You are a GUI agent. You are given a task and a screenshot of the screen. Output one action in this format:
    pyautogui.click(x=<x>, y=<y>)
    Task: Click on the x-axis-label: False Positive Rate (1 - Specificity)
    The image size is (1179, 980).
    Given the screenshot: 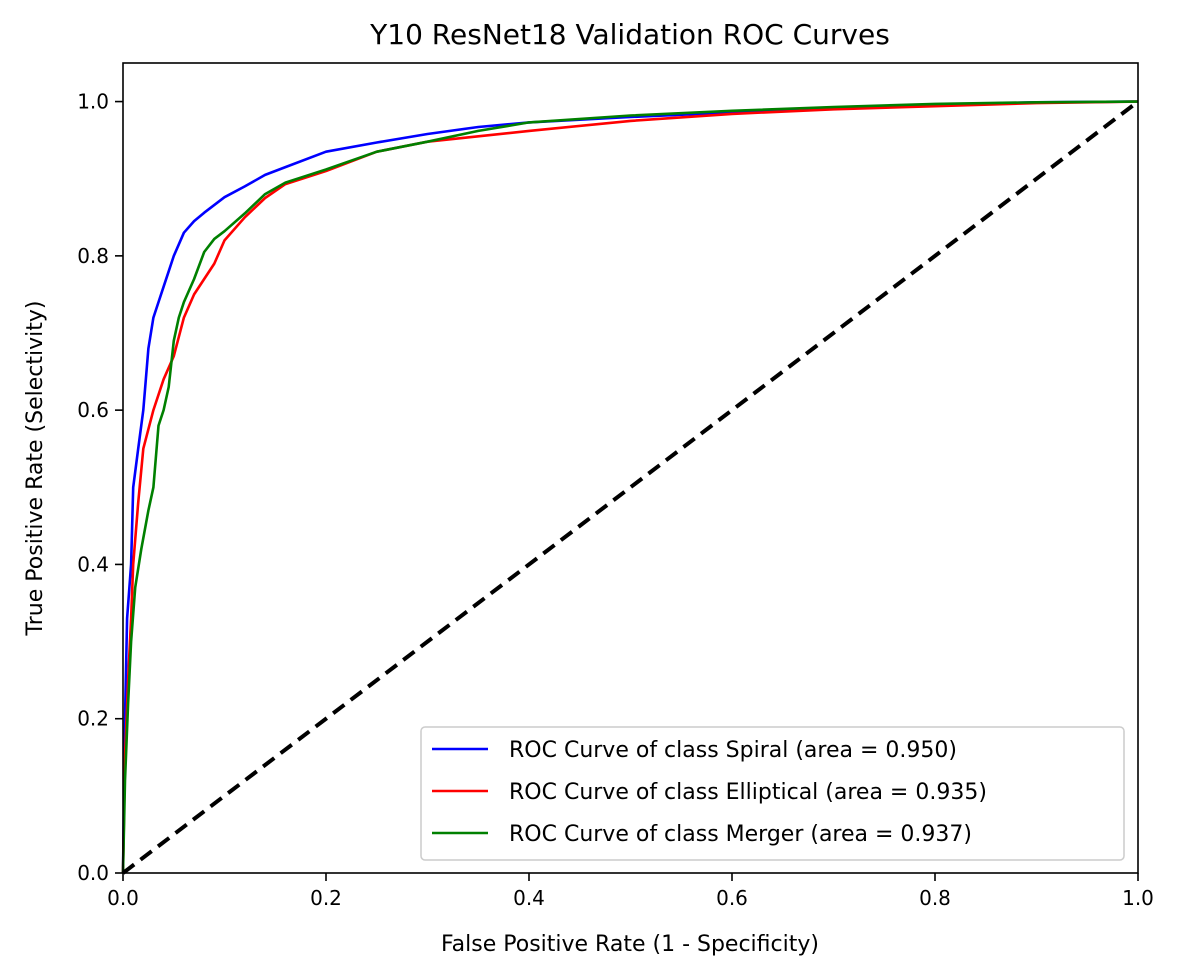 What is the action you would take?
    pyautogui.click(x=630, y=944)
    